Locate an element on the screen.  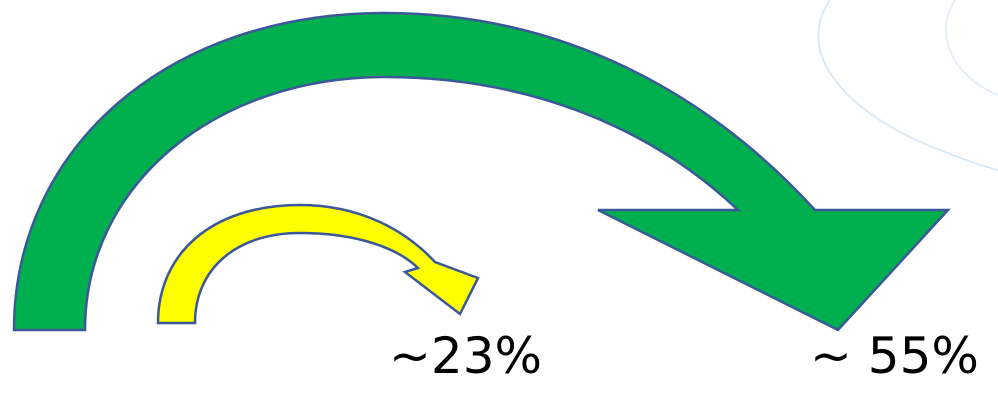
large-arrow-percent-label: ~ 55% is located at coordinates (894, 356).